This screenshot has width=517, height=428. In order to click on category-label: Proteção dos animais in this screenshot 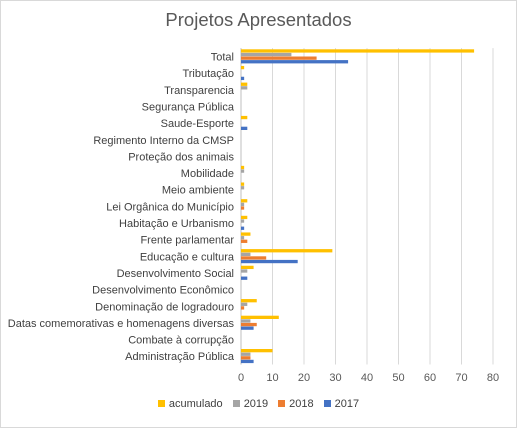, I will do `click(181, 157)`.